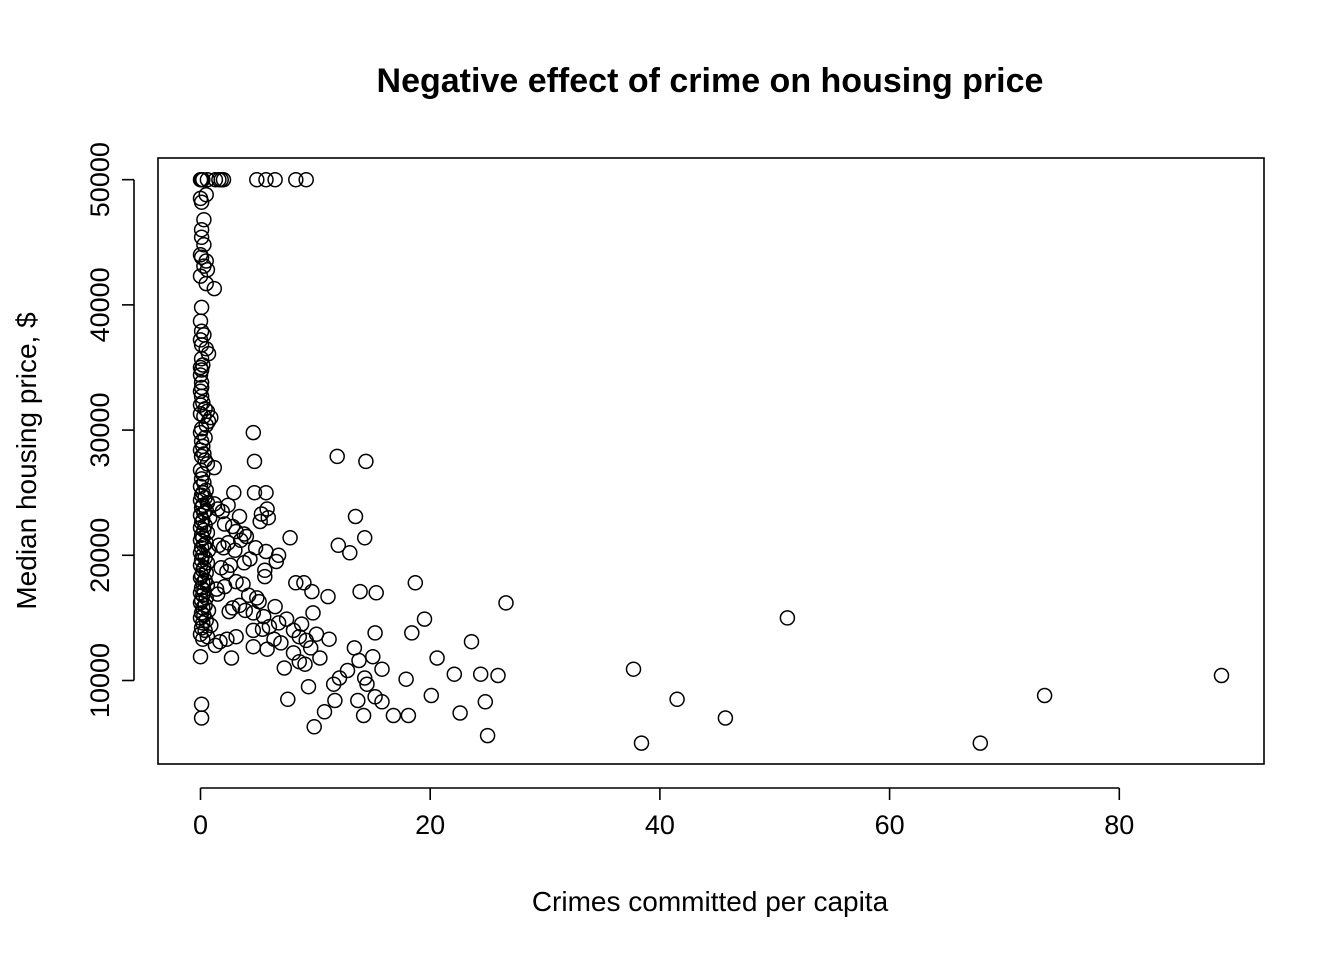 This screenshot has width=1344, height=960. I want to click on x-tick-label: 80, so click(1119, 825).